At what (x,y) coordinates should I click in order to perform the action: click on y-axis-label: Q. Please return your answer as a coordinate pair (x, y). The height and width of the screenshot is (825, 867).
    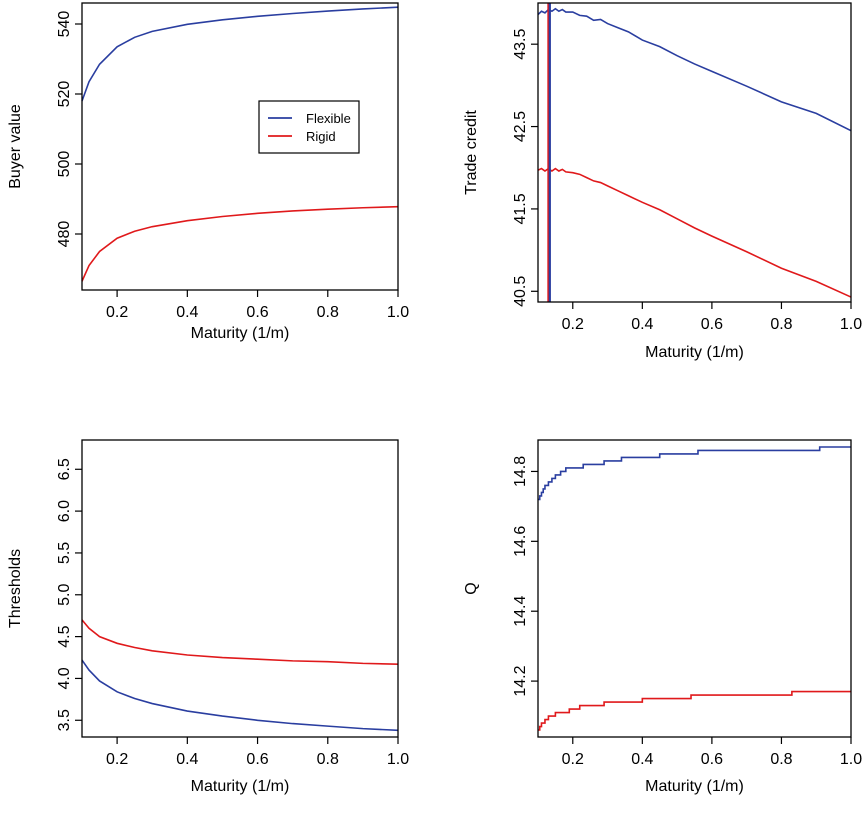
    Looking at the image, I should click on (471, 588).